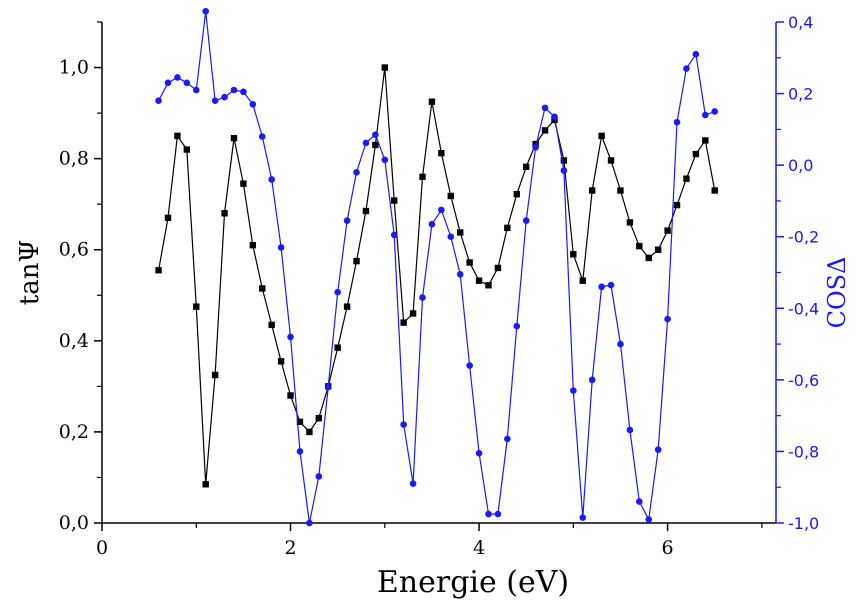 The width and height of the screenshot is (858, 606). I want to click on y-right-tick-label: -0,4, so click(803, 308).